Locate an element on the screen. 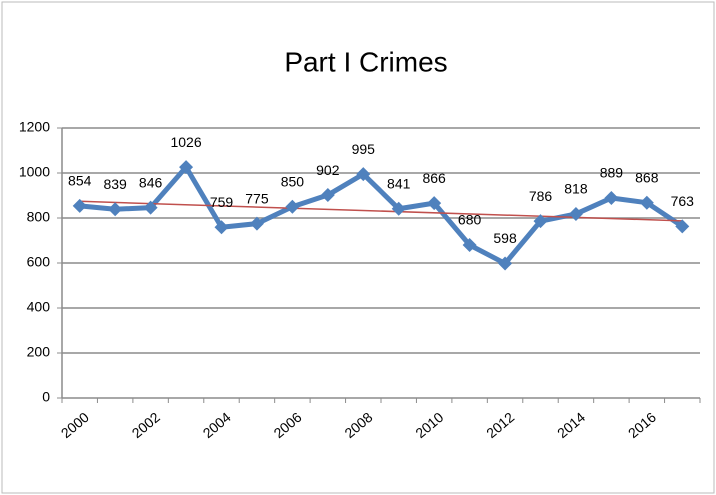  y-tick-label: 400 is located at coordinates (39, 307).